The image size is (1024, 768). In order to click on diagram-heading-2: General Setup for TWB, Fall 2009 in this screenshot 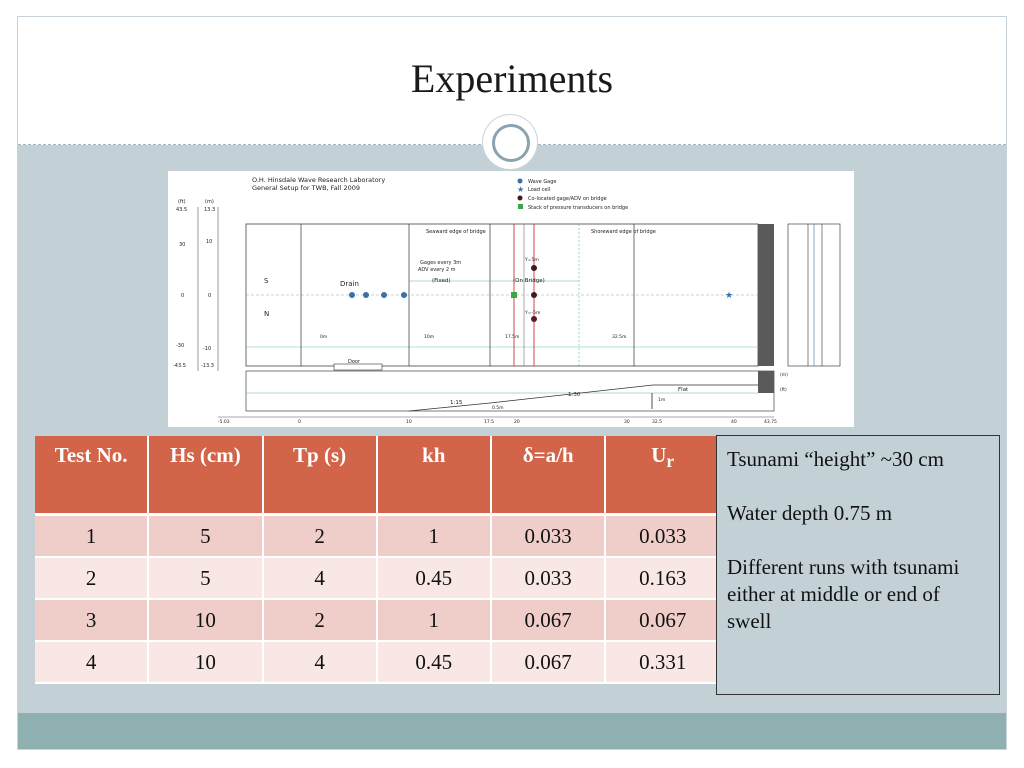, I will do `click(306, 188)`.